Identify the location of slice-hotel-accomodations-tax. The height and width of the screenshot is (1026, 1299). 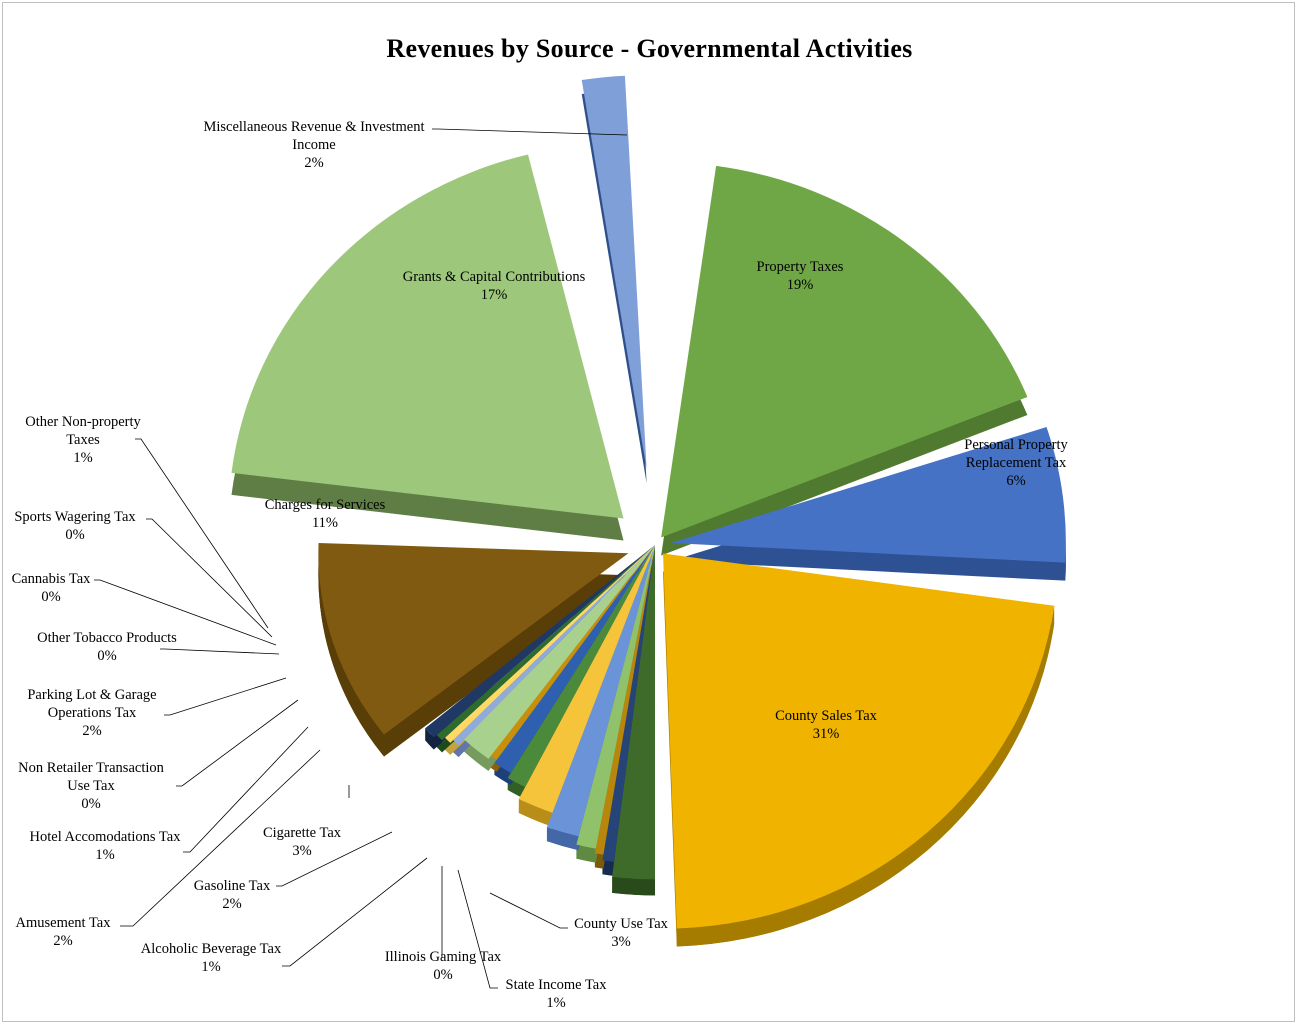
(574, 659).